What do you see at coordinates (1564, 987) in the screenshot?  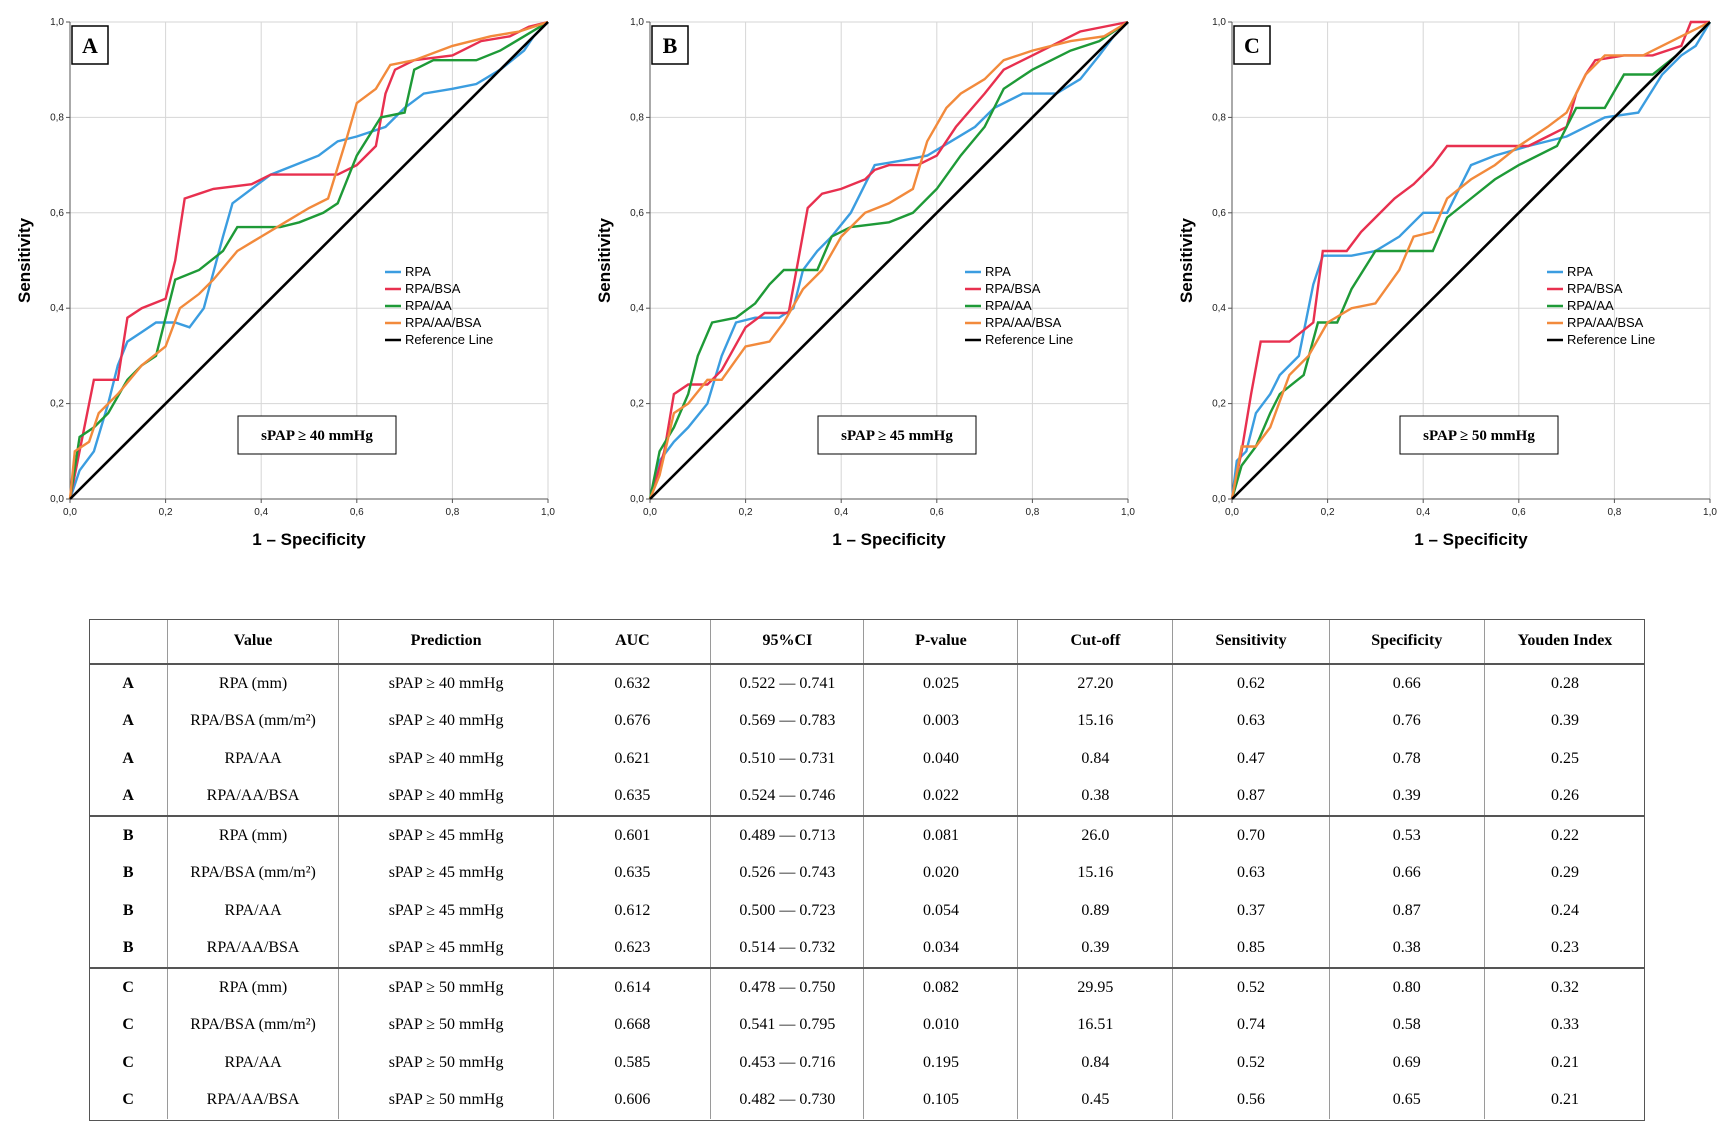 I see `table-cell: 0.32` at bounding box center [1564, 987].